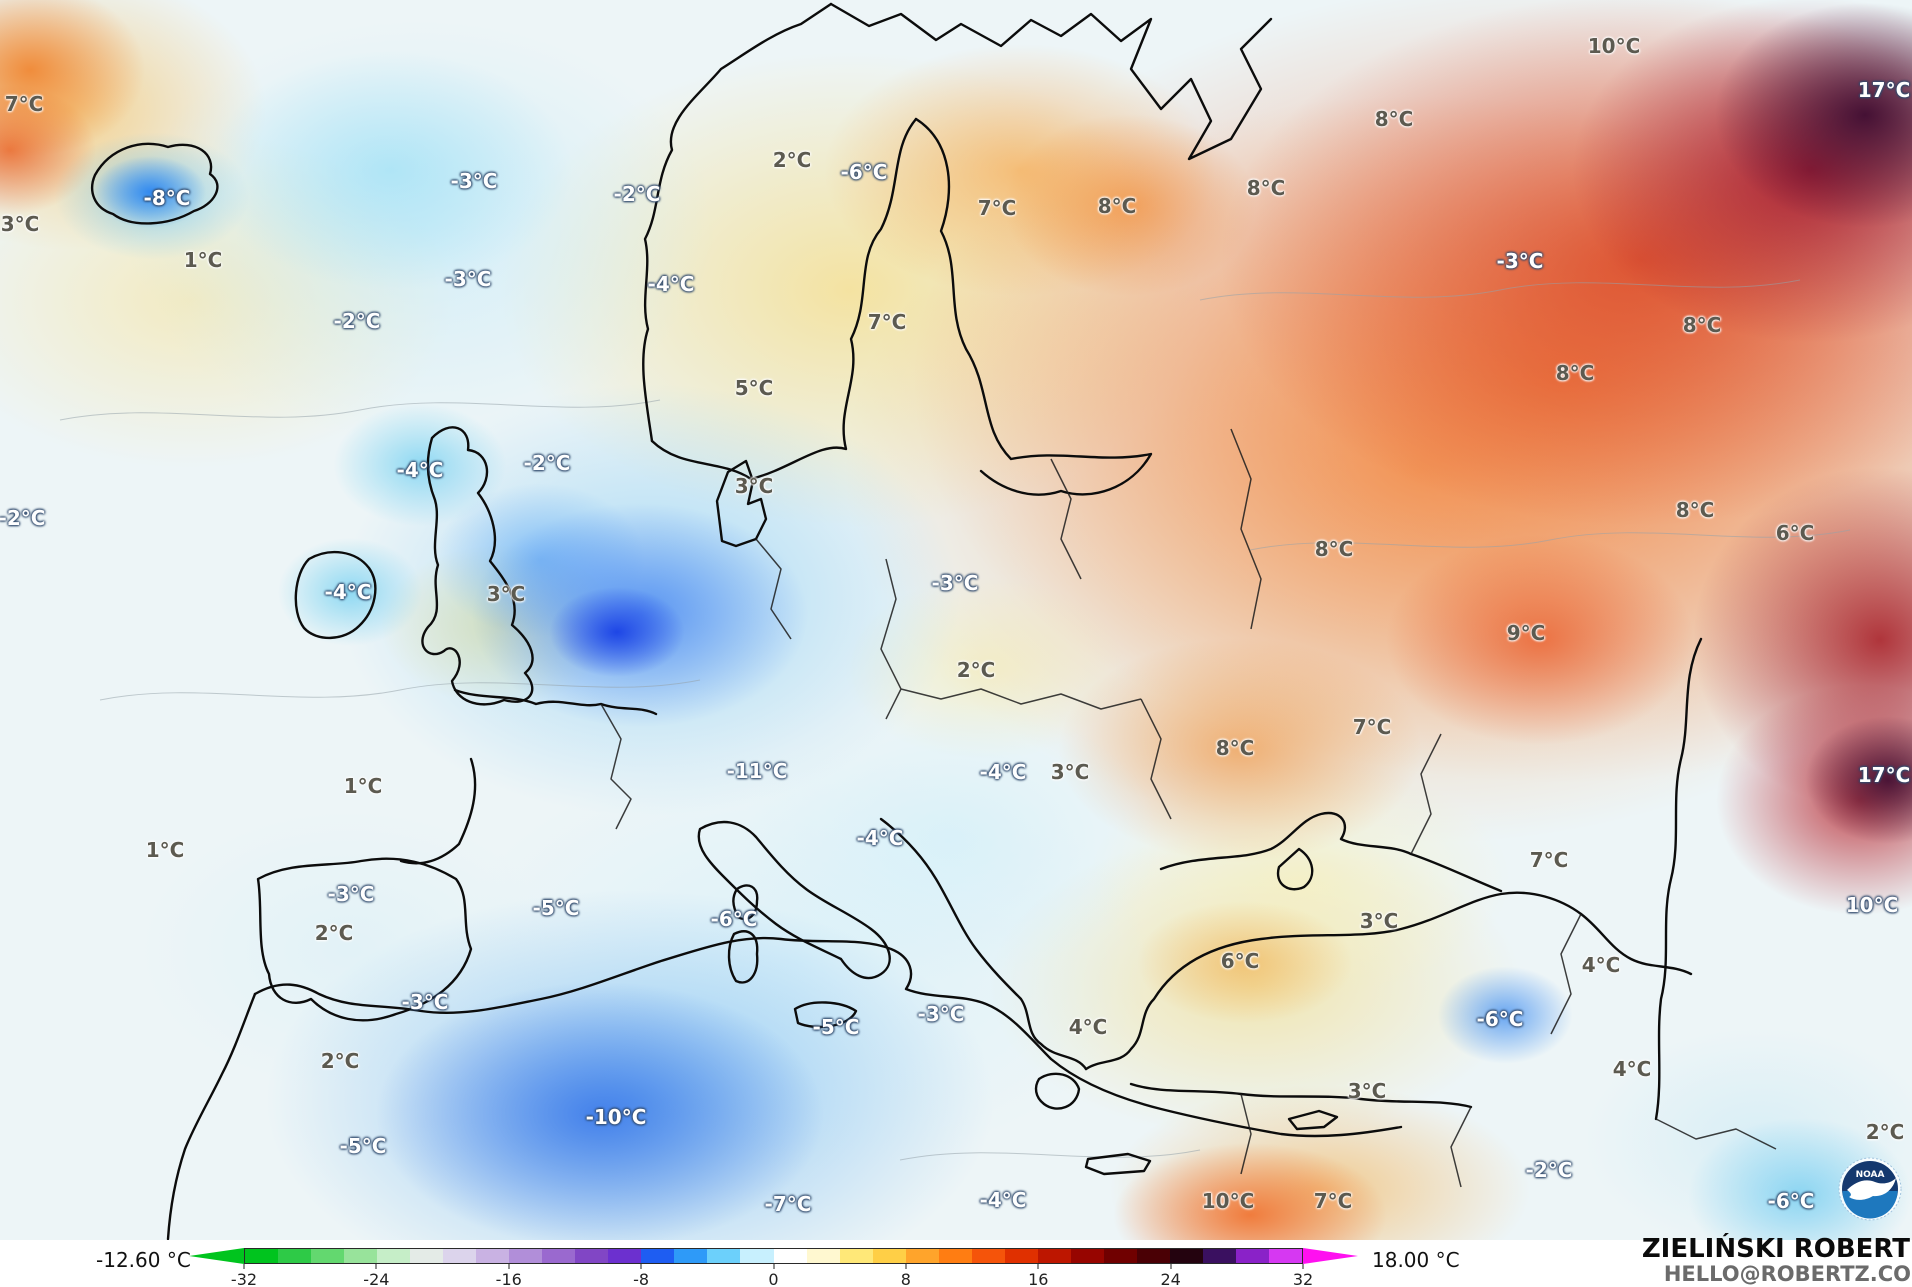  Describe the element at coordinates (244, 1278) in the screenshot. I see `colorbar-tick-label: -32` at that location.